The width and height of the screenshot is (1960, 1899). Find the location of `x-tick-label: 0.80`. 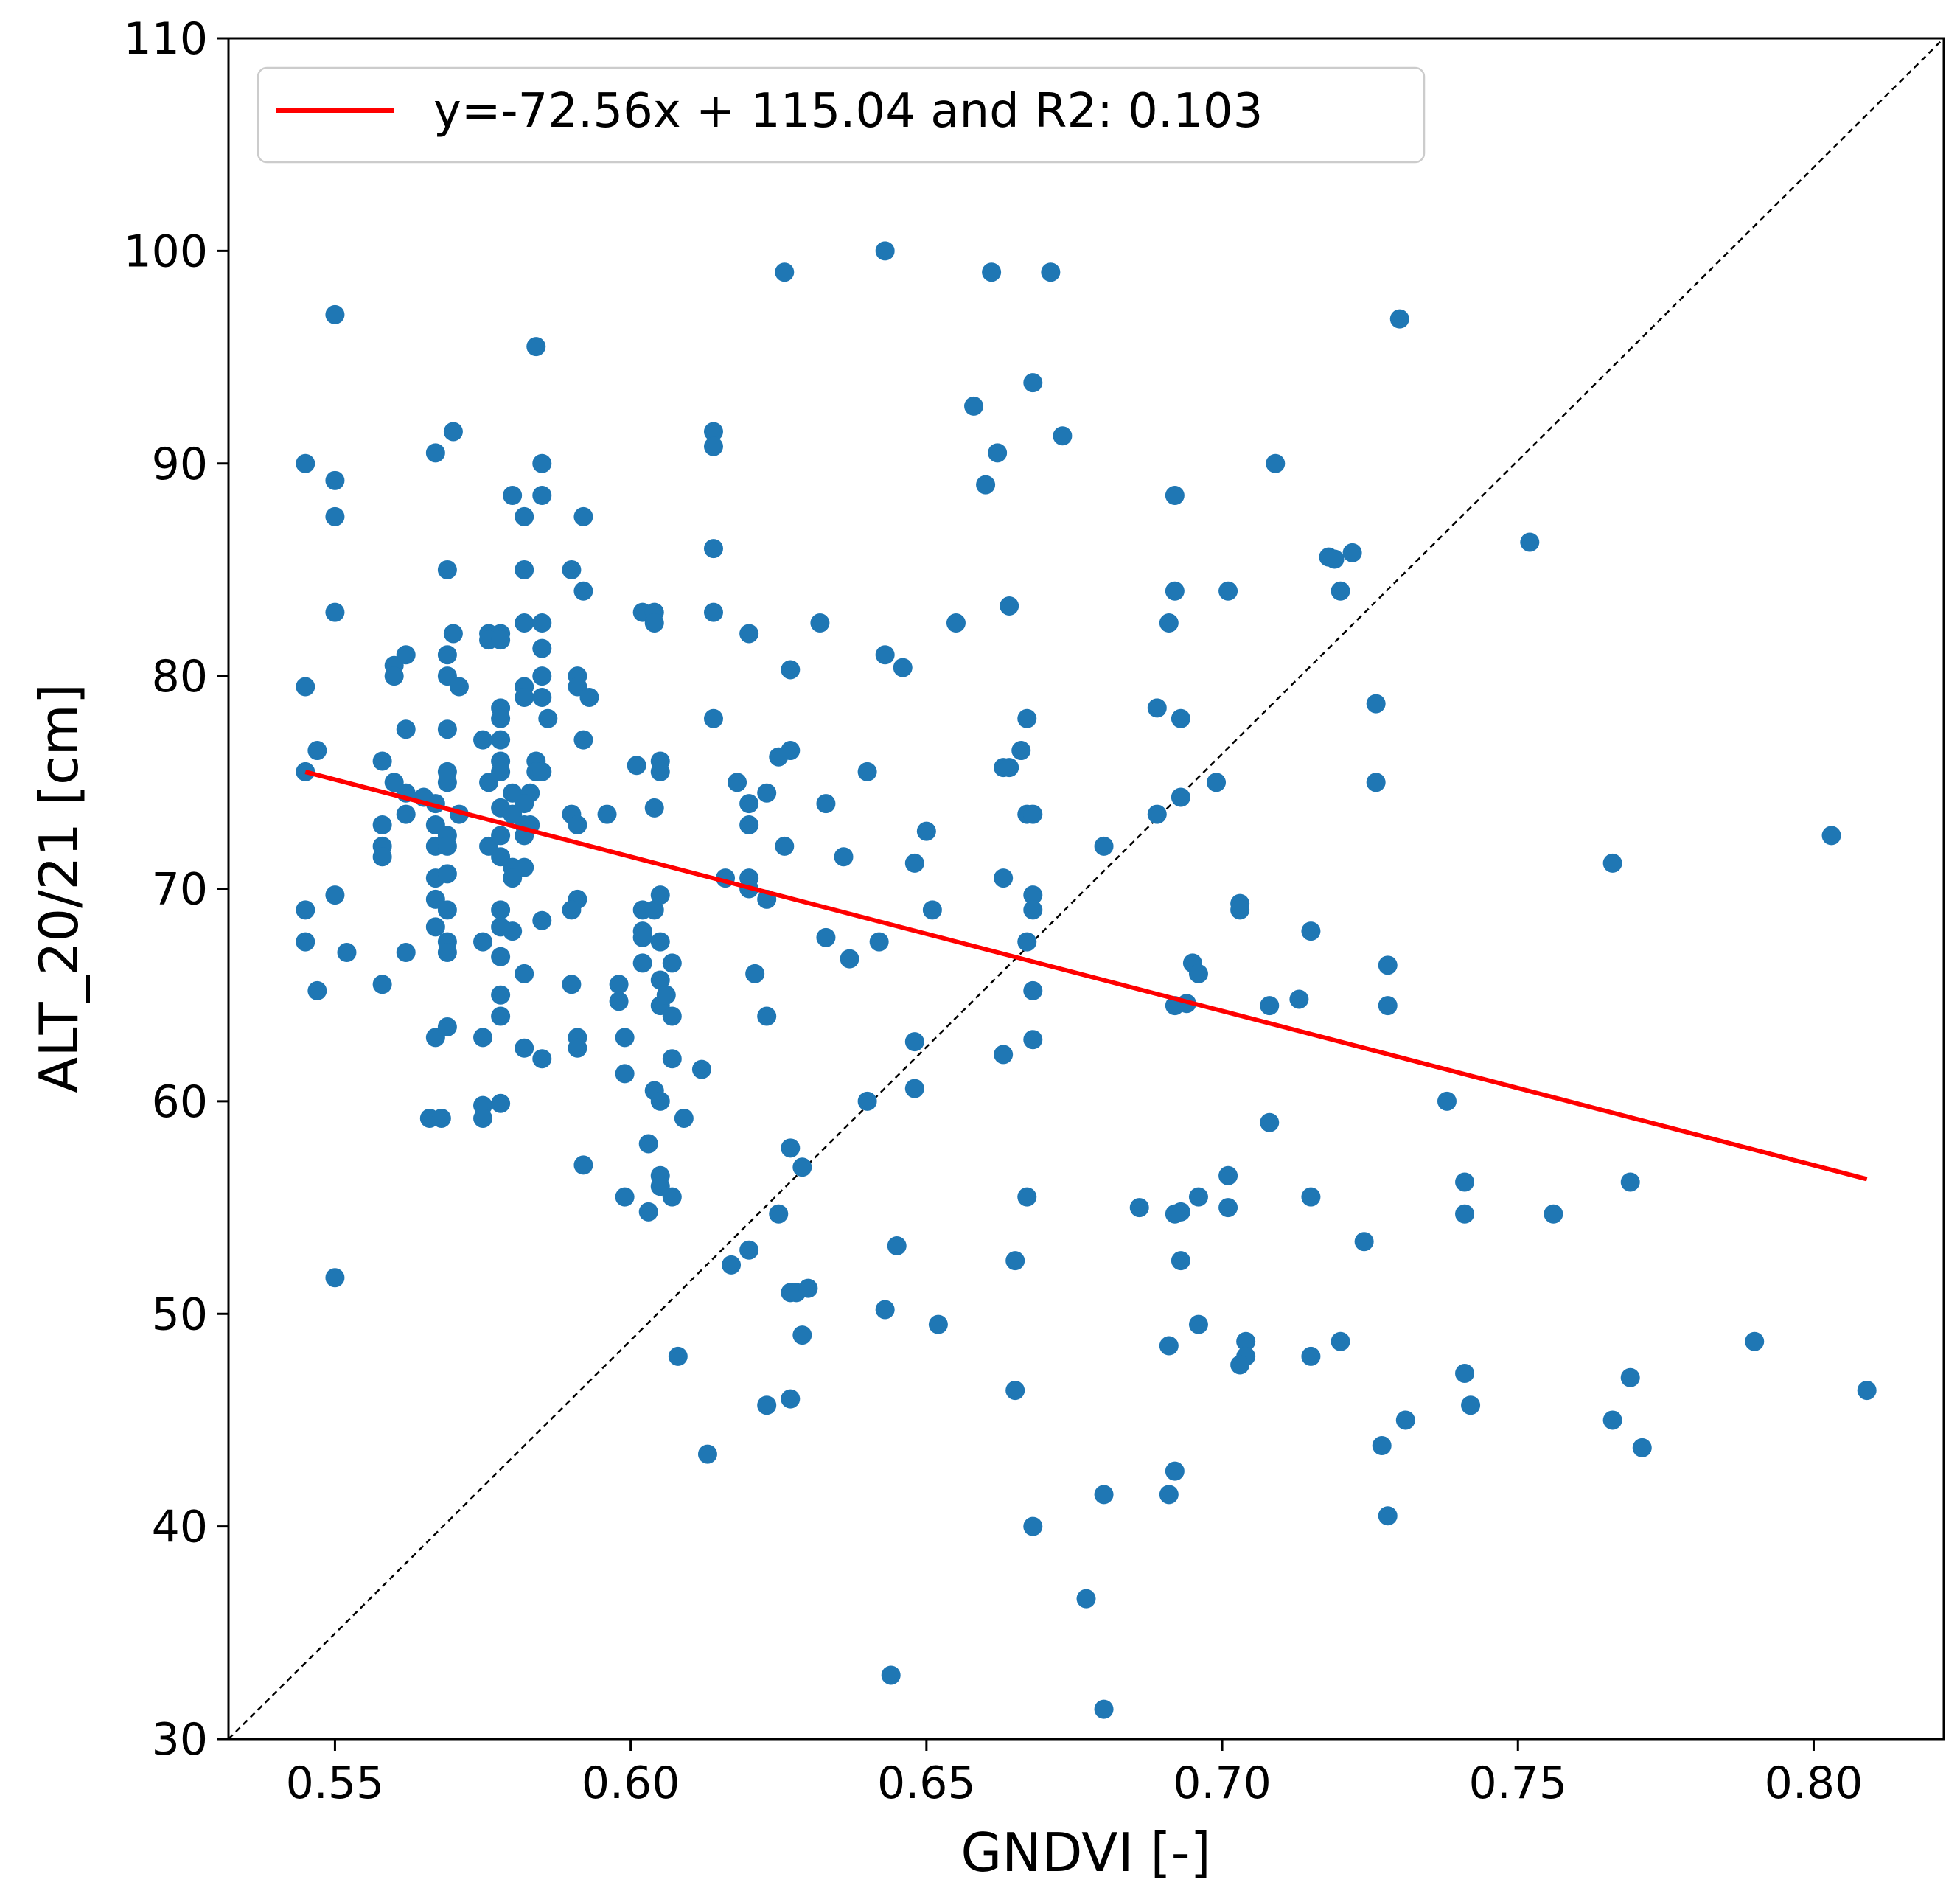

x-tick-label: 0.80 is located at coordinates (1814, 1783).